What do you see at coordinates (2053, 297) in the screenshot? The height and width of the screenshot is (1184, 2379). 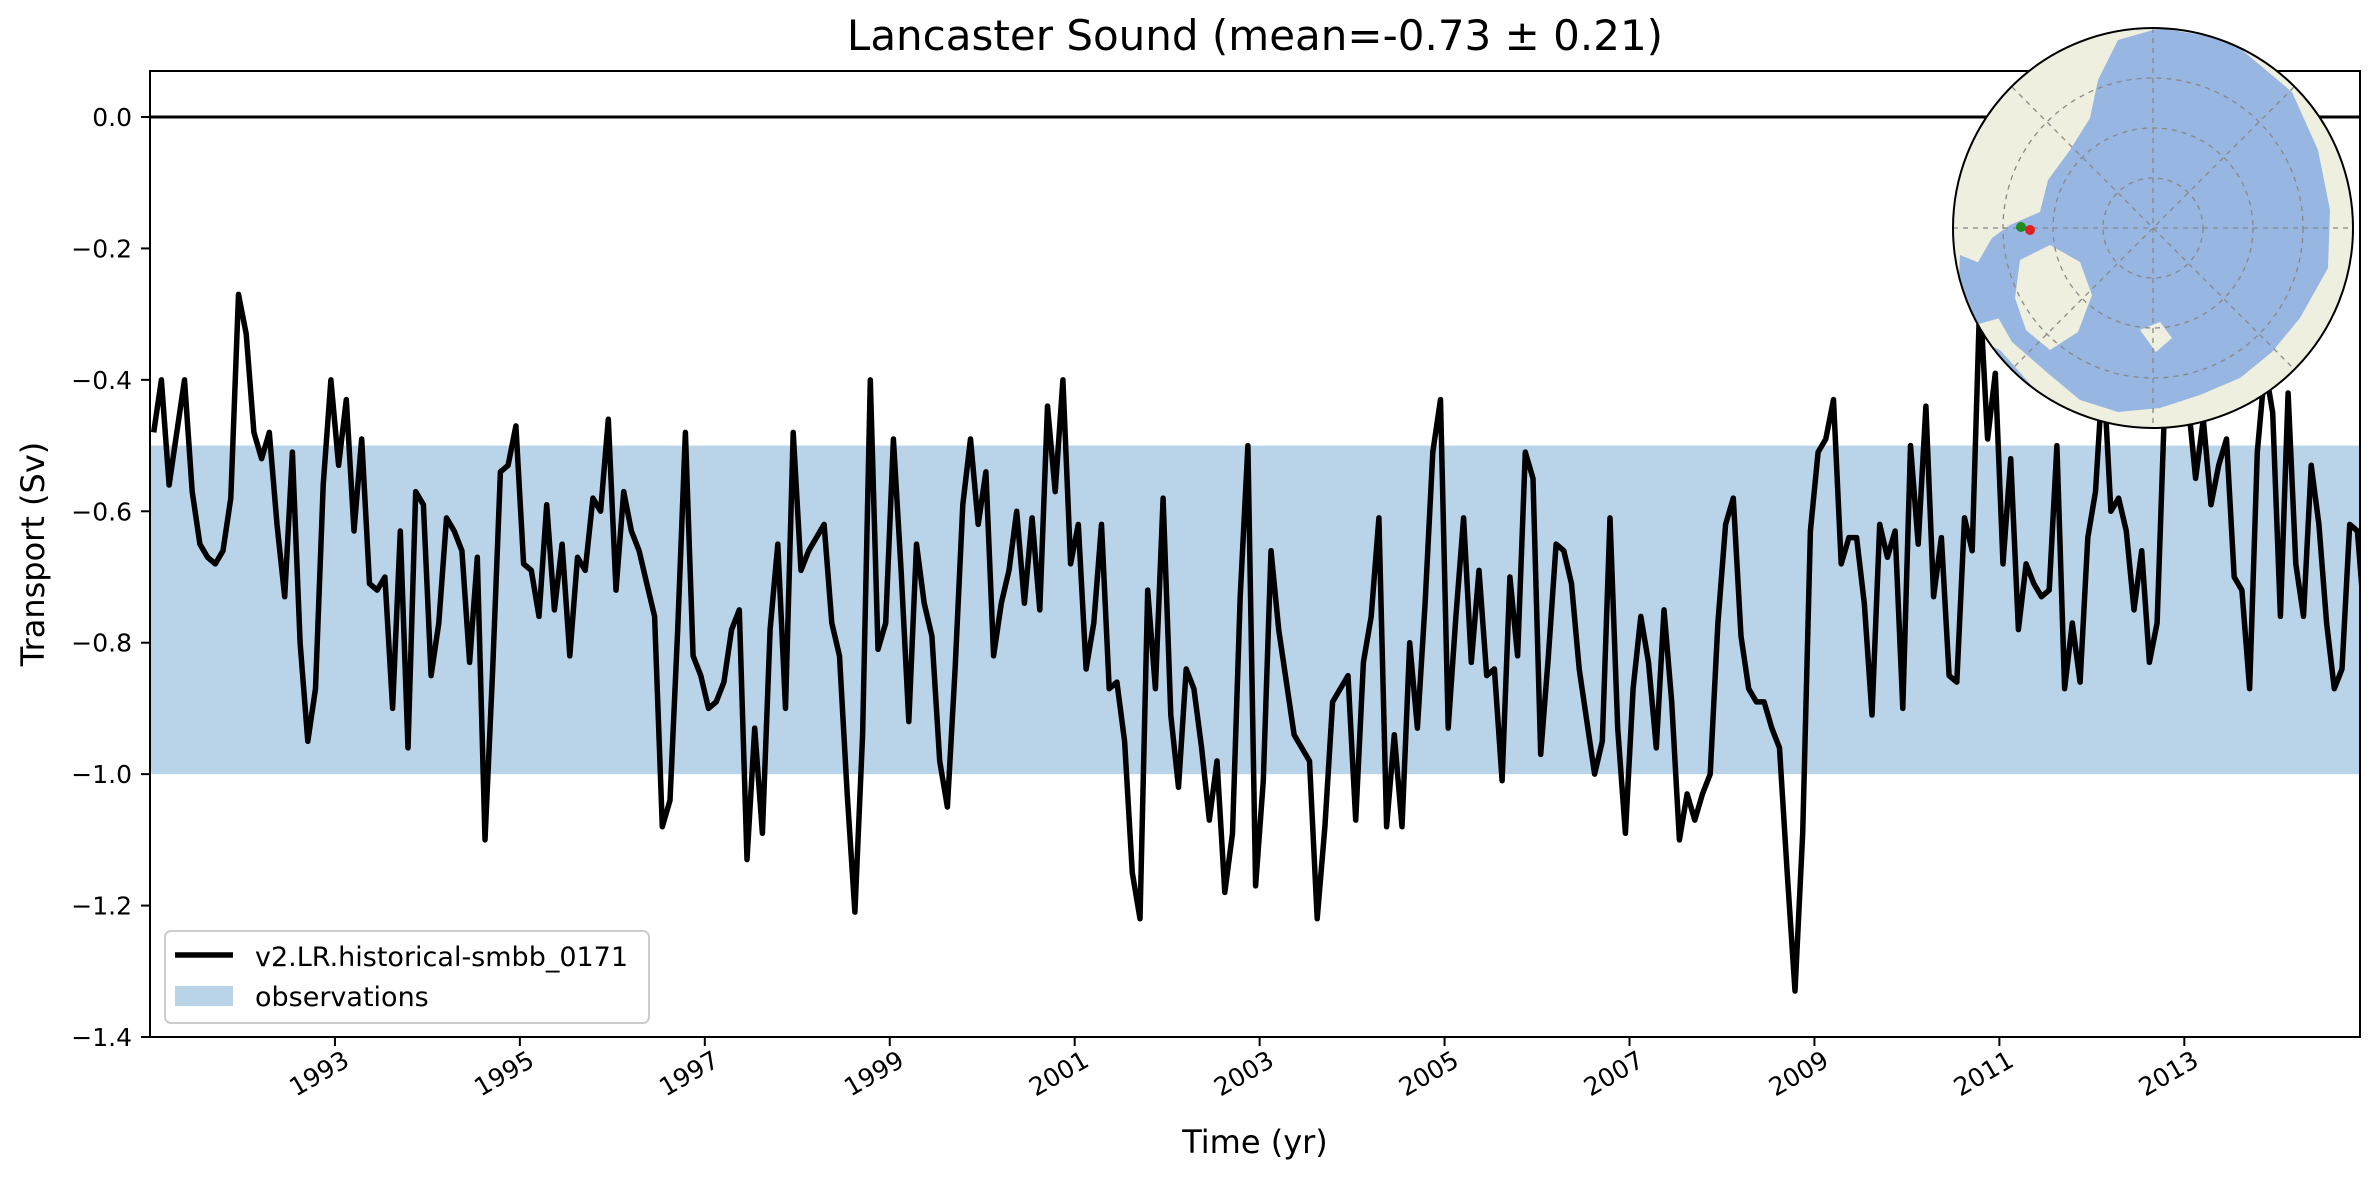 I see `greenland-land` at bounding box center [2053, 297].